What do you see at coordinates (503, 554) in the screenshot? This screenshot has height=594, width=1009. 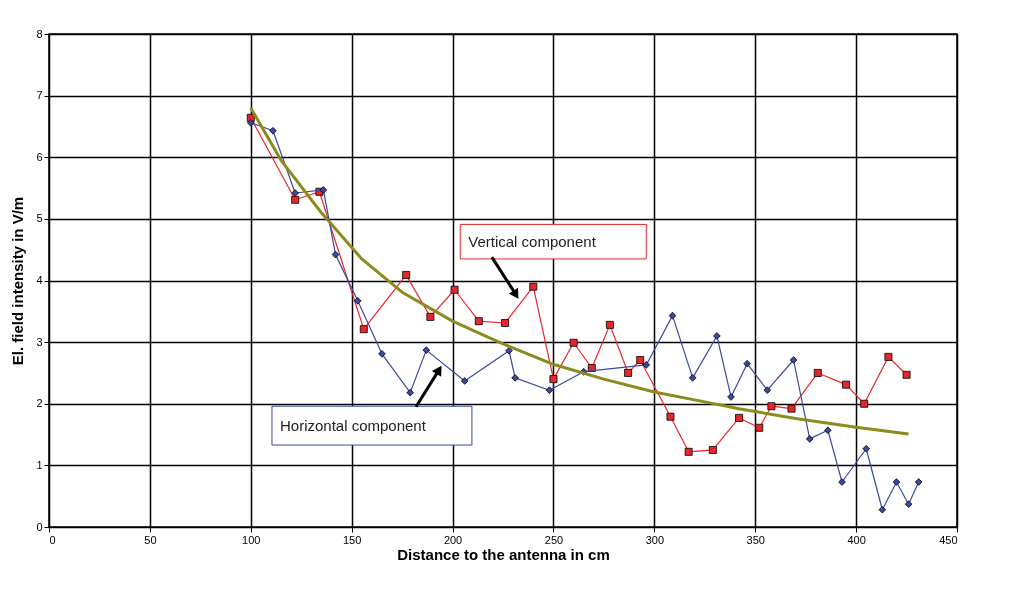 I see `x-axis-title: Distance to the antenna in cm` at bounding box center [503, 554].